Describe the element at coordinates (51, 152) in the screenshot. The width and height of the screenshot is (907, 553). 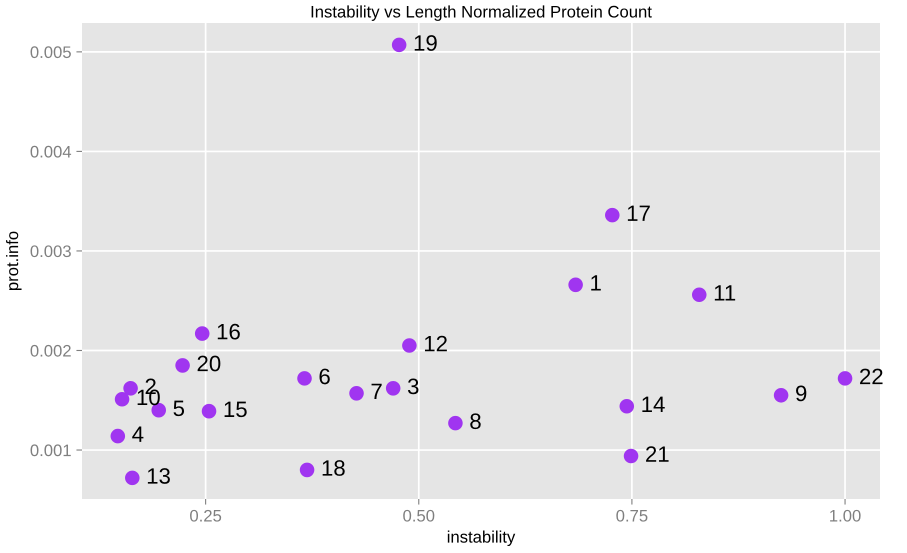
I see `y-tick-label: 0.004` at that location.